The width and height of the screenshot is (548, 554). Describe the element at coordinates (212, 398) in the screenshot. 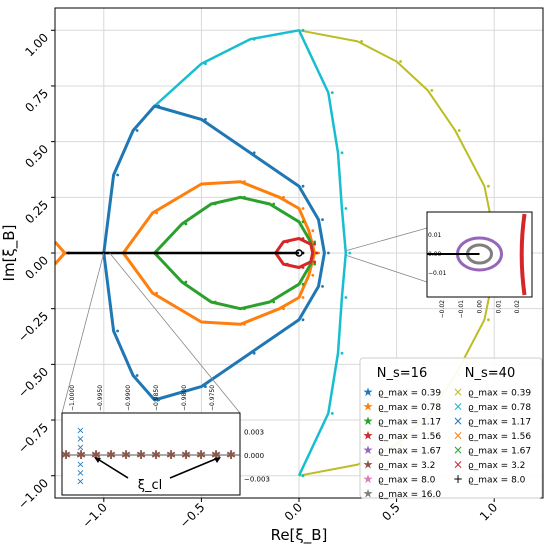

I see `inset-x-tick-label: −0.9750` at that location.